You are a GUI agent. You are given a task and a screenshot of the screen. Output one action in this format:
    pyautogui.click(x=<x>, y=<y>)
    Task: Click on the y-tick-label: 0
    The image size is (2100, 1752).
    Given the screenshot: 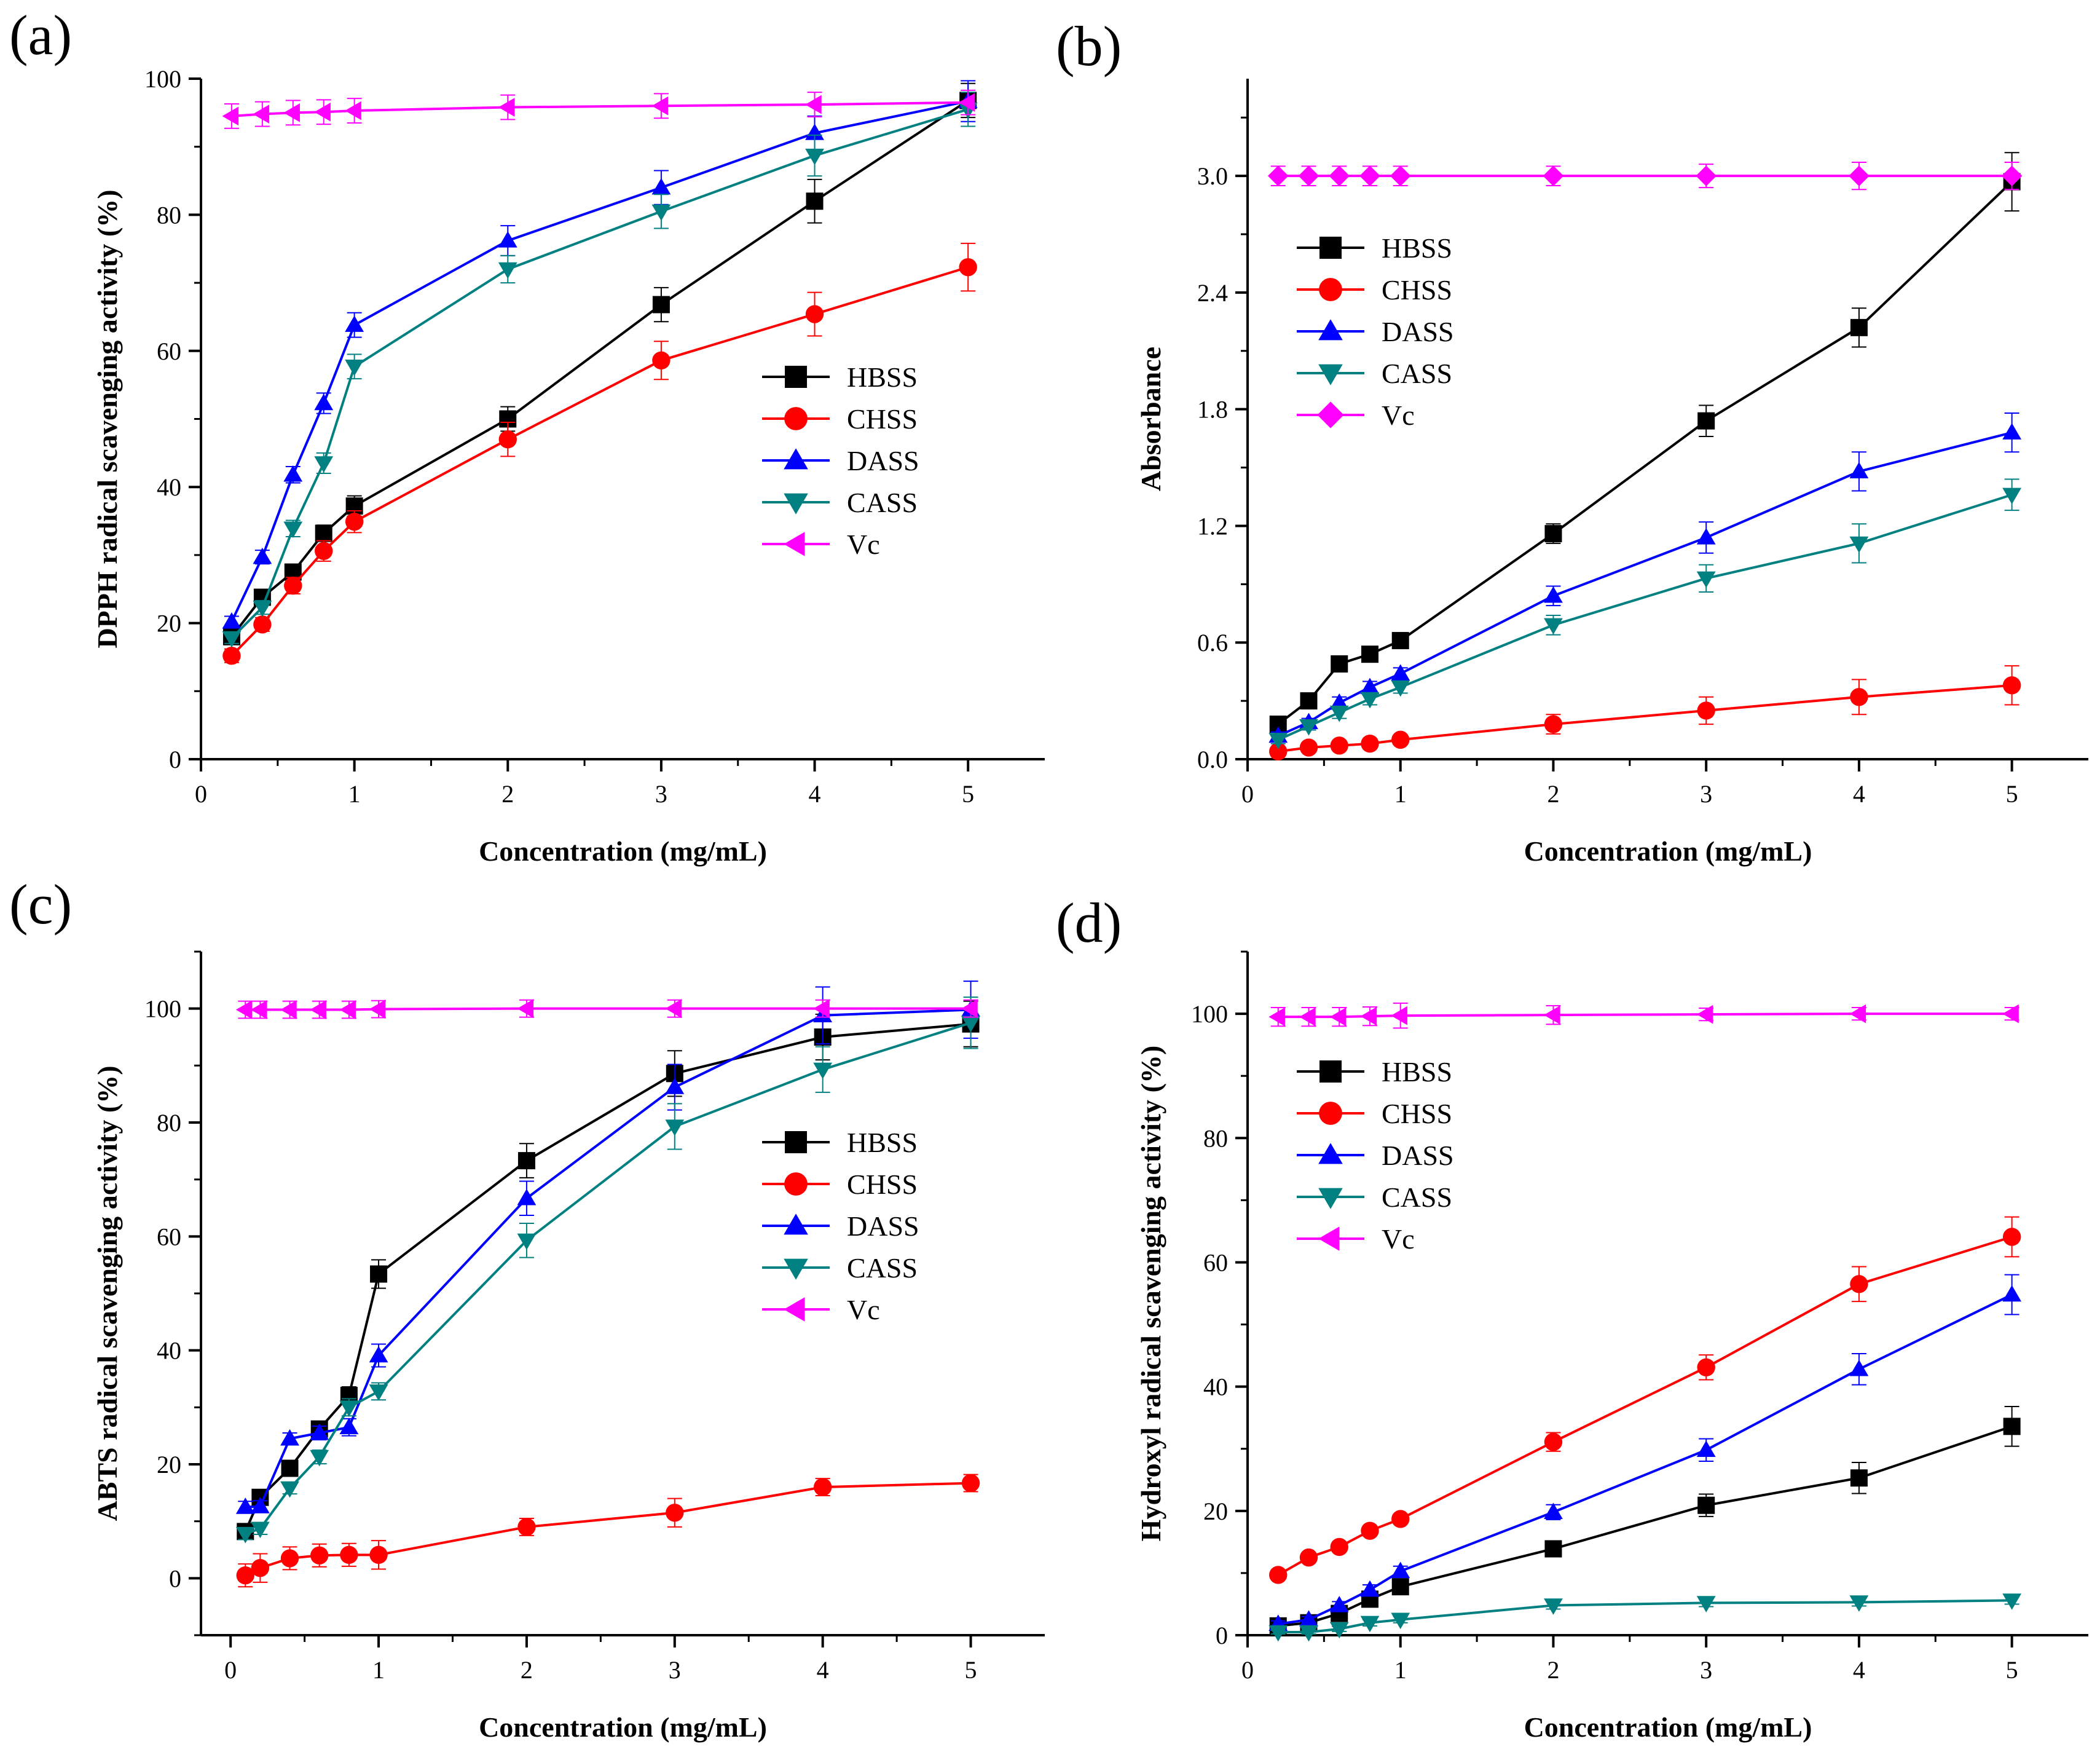 What is the action you would take?
    pyautogui.click(x=175, y=1578)
    